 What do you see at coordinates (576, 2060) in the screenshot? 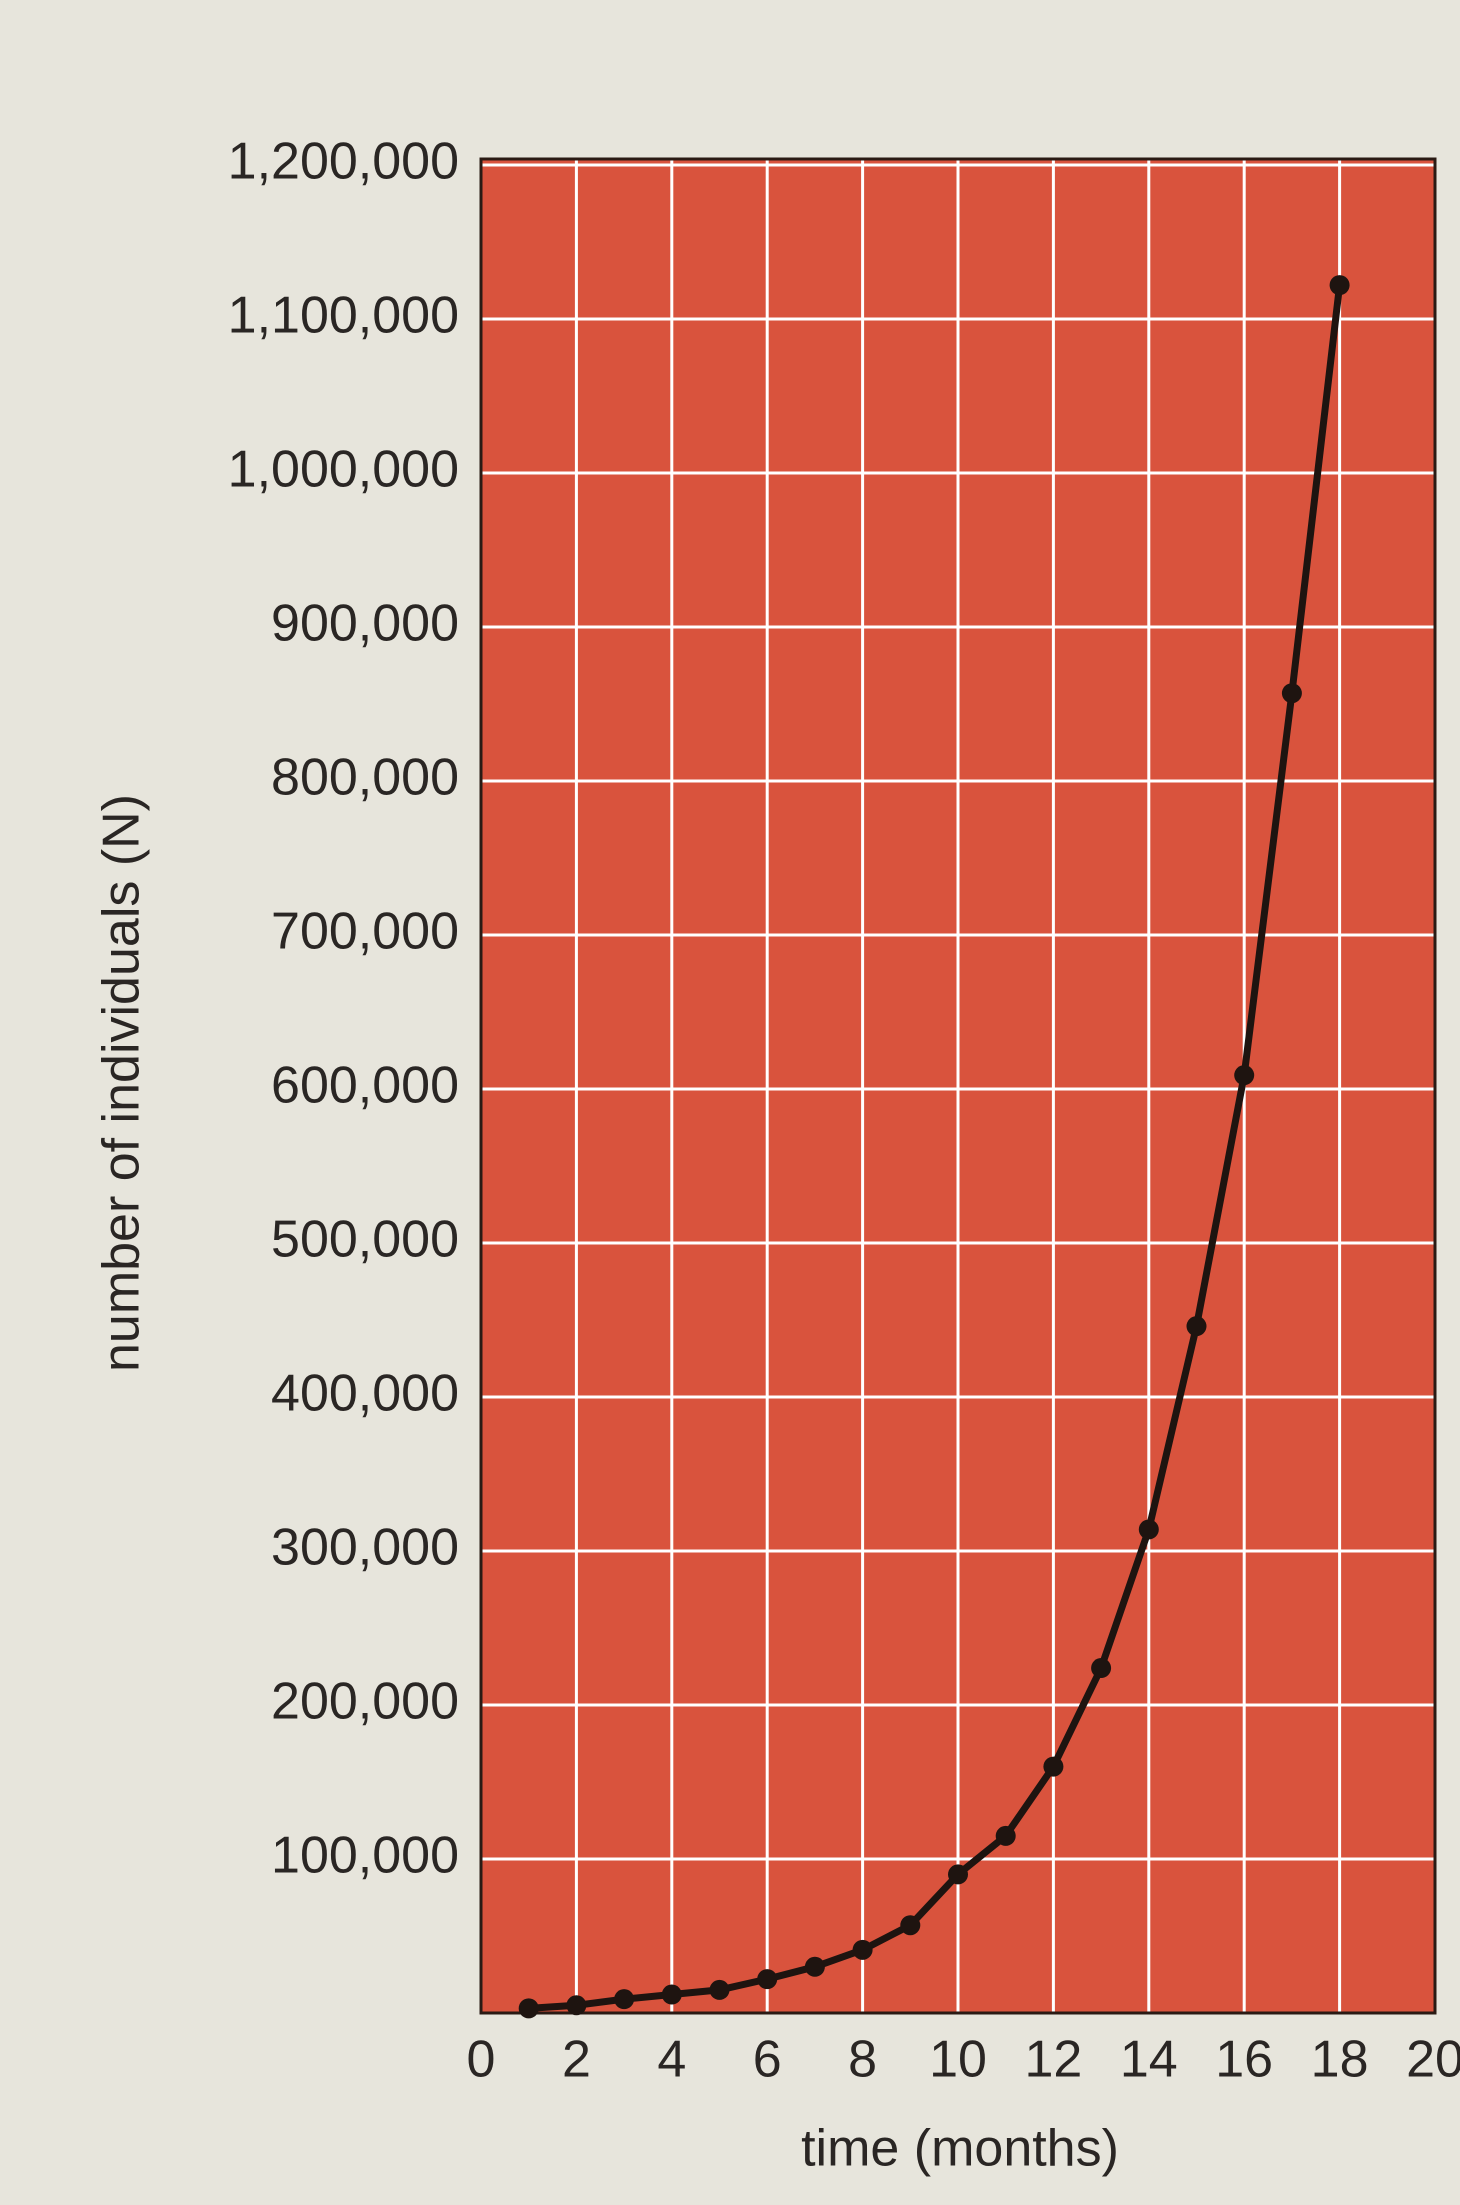
I see `x-tick-label: 2` at bounding box center [576, 2060].